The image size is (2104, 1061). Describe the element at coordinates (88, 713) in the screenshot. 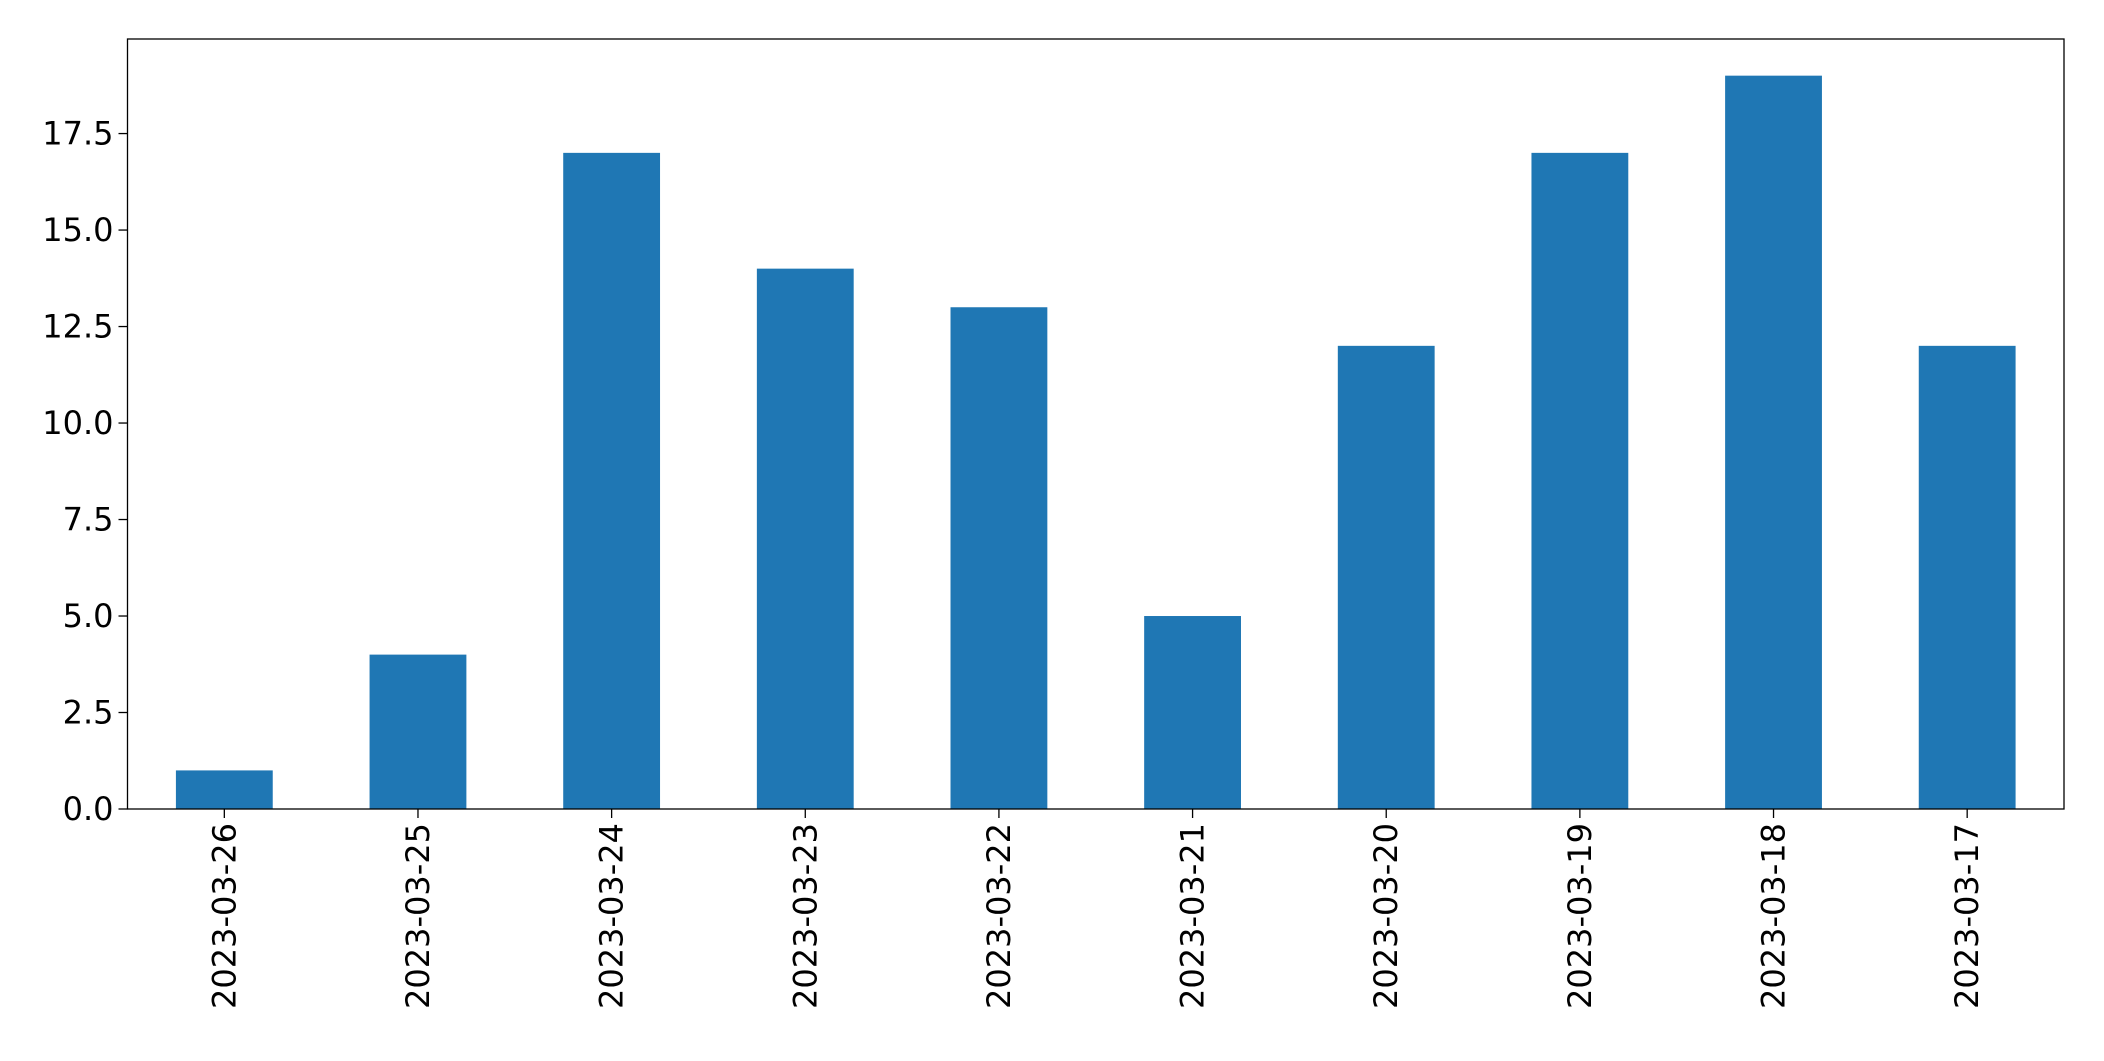

I see `y-tick-label: 2.5` at that location.